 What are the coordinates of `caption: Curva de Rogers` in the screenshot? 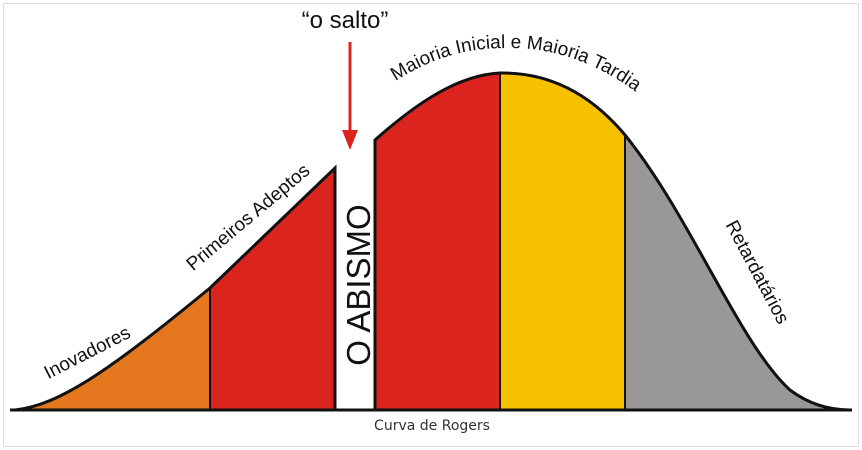 It's located at (432, 426).